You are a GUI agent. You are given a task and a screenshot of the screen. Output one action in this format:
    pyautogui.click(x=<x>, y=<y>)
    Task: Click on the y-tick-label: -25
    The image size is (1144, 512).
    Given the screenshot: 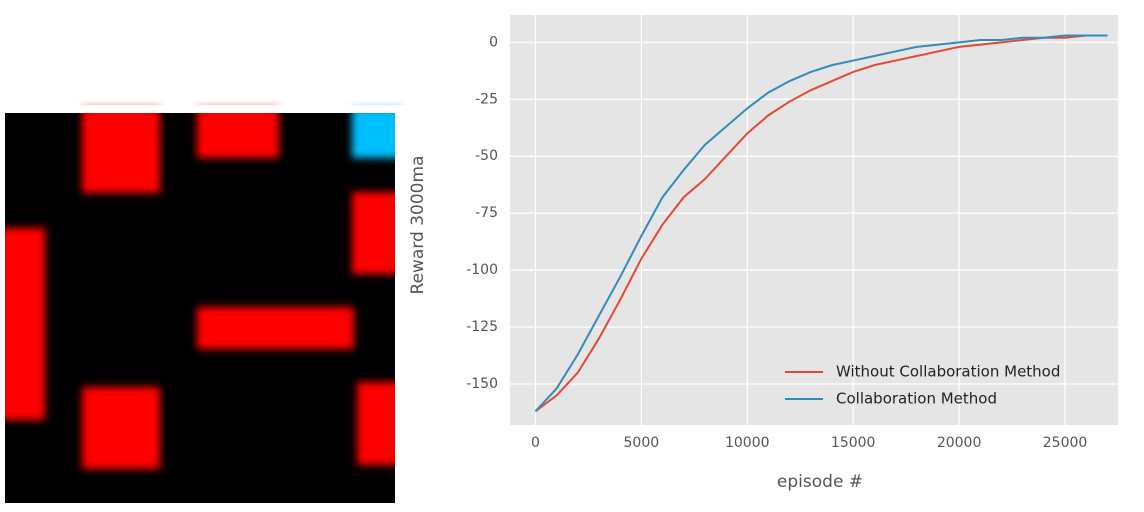 What is the action you would take?
    pyautogui.click(x=486, y=99)
    